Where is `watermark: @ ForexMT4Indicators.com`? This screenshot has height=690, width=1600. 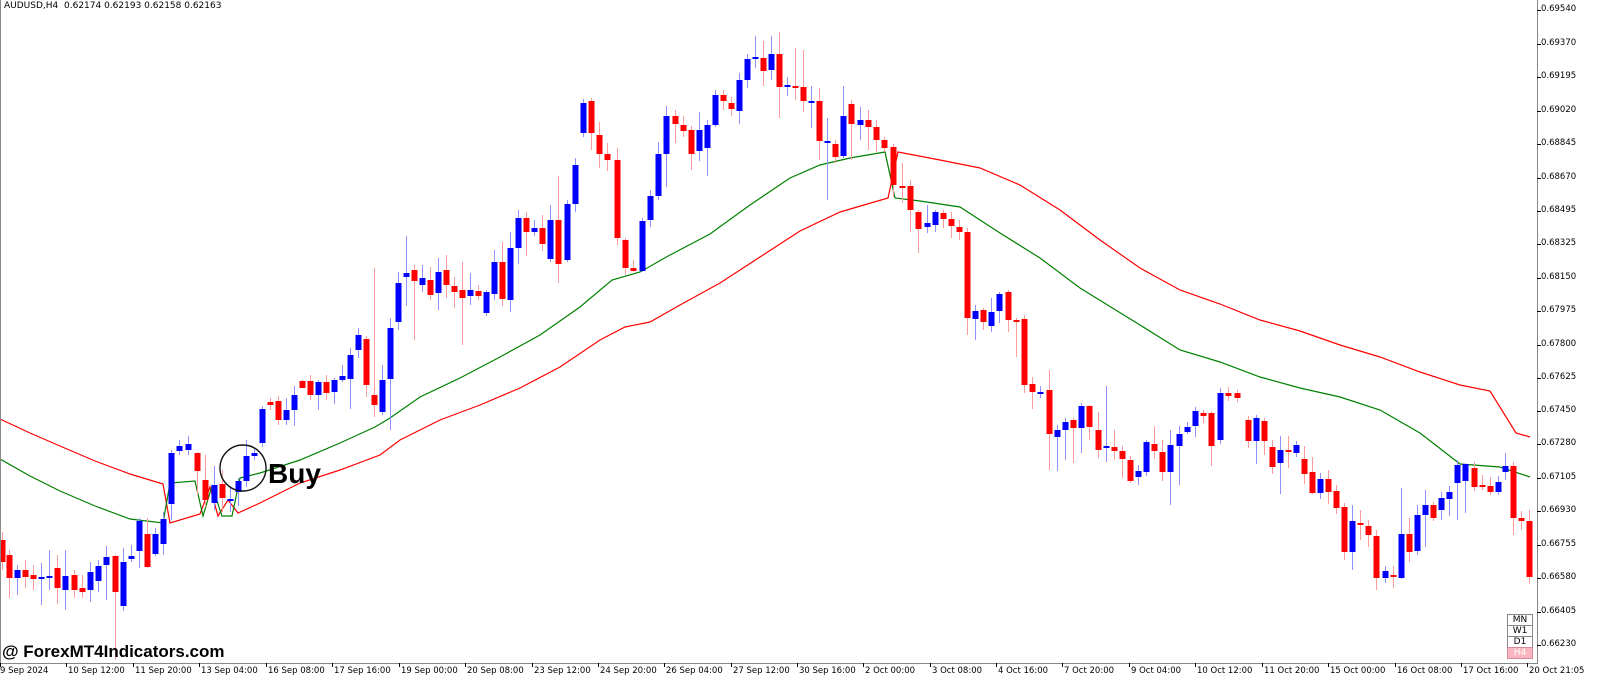
watermark: @ ForexMT4Indicators.com is located at coordinates (113, 651).